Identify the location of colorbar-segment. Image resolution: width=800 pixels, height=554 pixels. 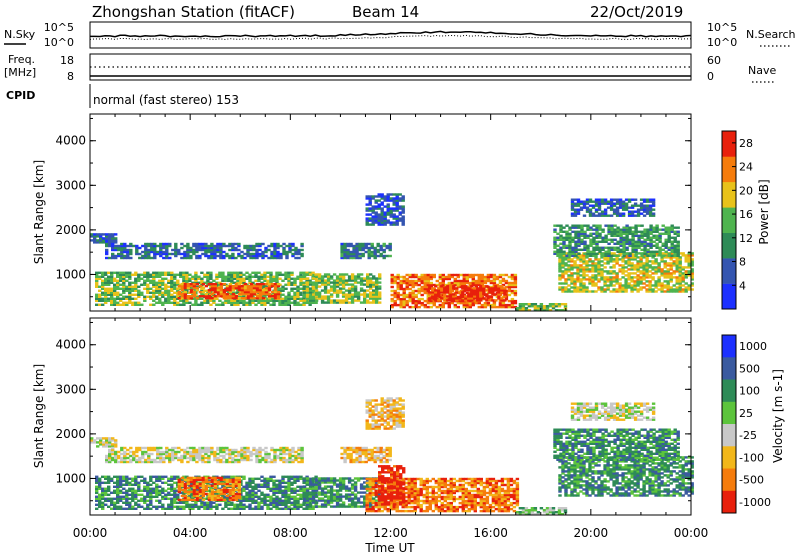
(729, 194).